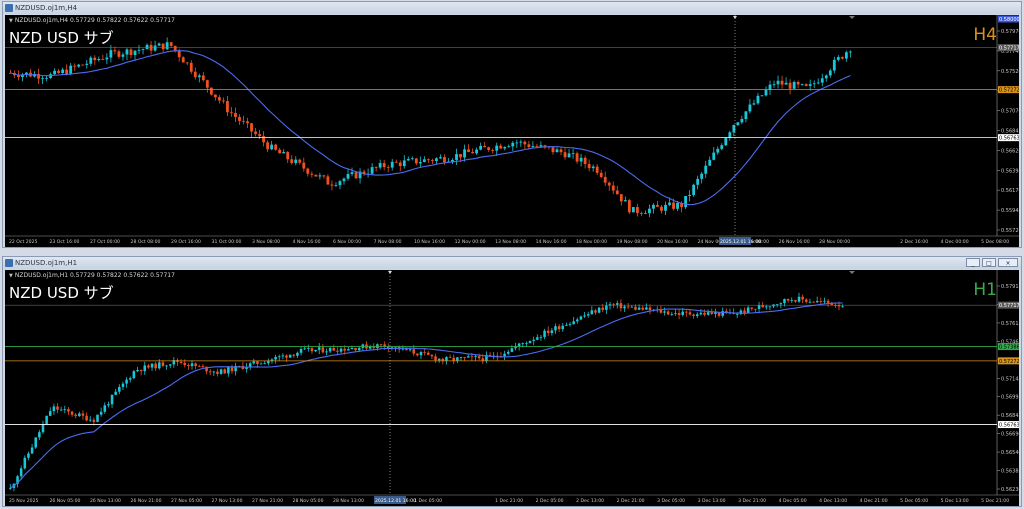 The height and width of the screenshot is (509, 1024). What do you see at coordinates (308, 501) in the screenshot?
I see `time-tick-label: 28 Nov 05:00` at bounding box center [308, 501].